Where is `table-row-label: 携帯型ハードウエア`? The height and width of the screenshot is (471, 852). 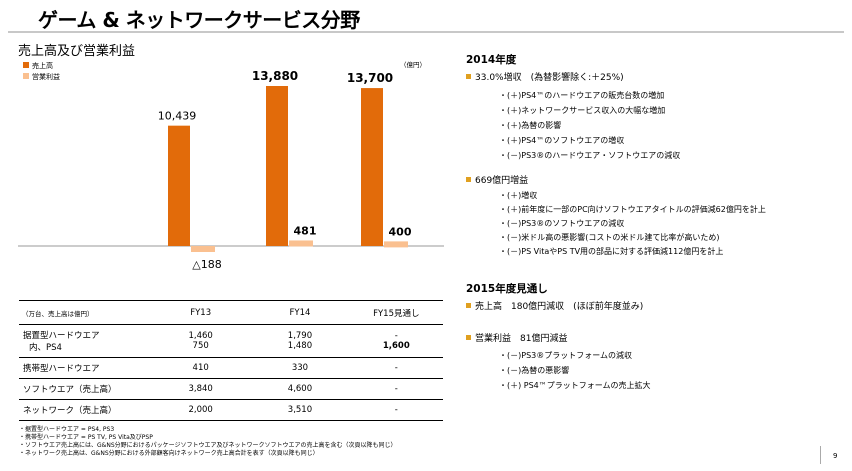 table-row-label: 携帯型ハードウエア is located at coordinates (61, 369).